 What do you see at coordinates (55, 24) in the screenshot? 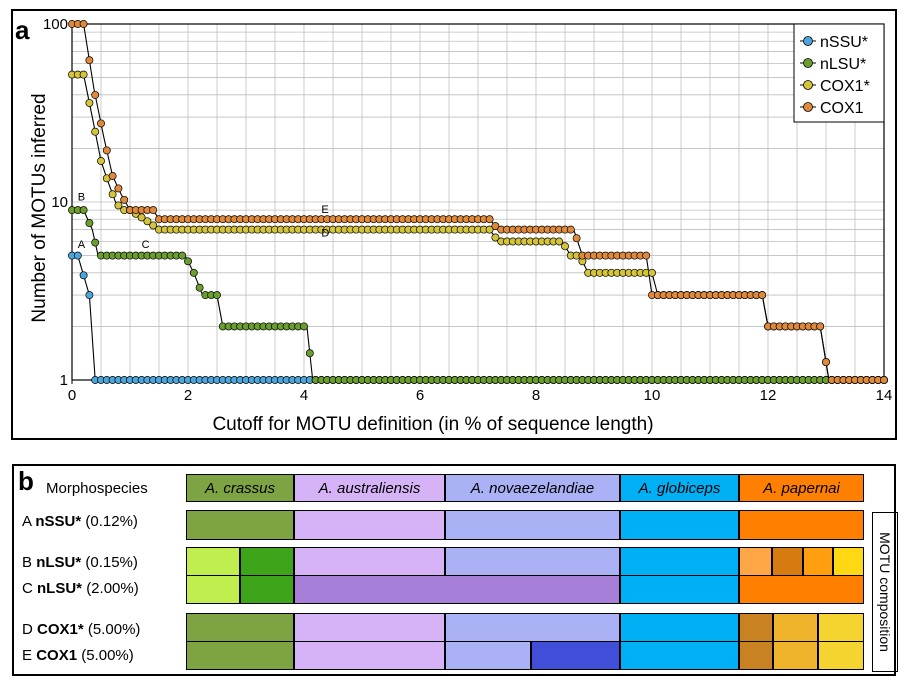
I see `y-tick-label: 100` at bounding box center [55, 24].